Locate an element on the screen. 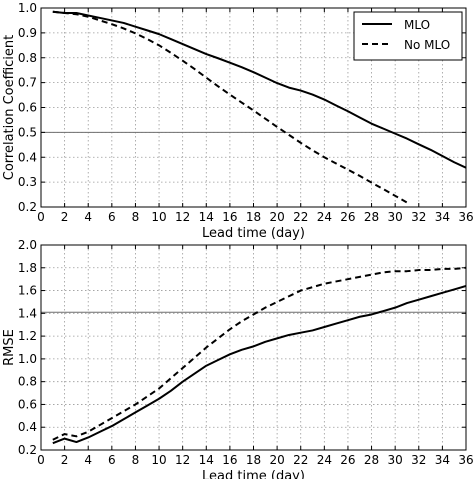 This screenshot has width=474, height=479. rmse-x-tick-label: 4 is located at coordinates (88, 460).